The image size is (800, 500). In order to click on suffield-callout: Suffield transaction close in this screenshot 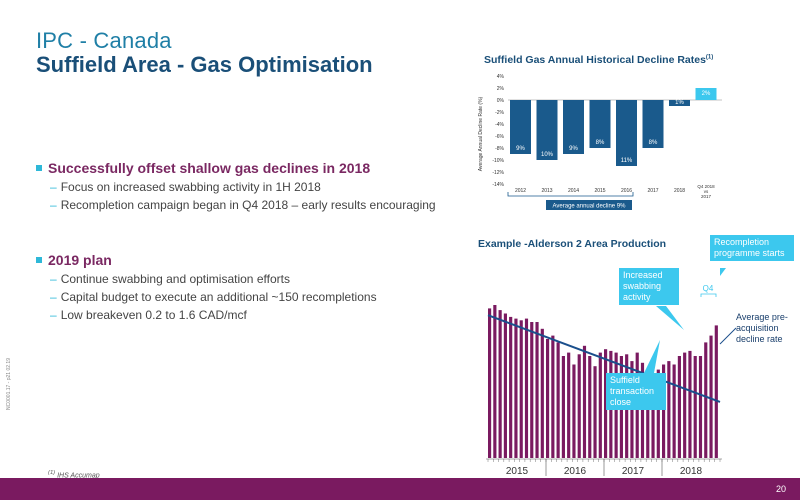, I will do `click(636, 391)`.